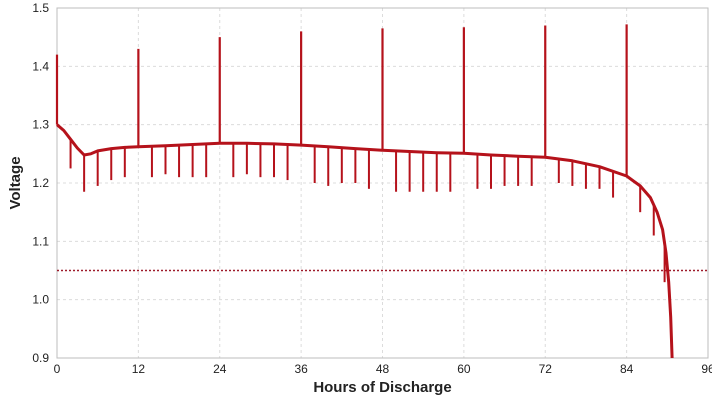 This screenshot has width=712, height=398. What do you see at coordinates (57, 369) in the screenshot?
I see `x-tick-label: 0` at bounding box center [57, 369].